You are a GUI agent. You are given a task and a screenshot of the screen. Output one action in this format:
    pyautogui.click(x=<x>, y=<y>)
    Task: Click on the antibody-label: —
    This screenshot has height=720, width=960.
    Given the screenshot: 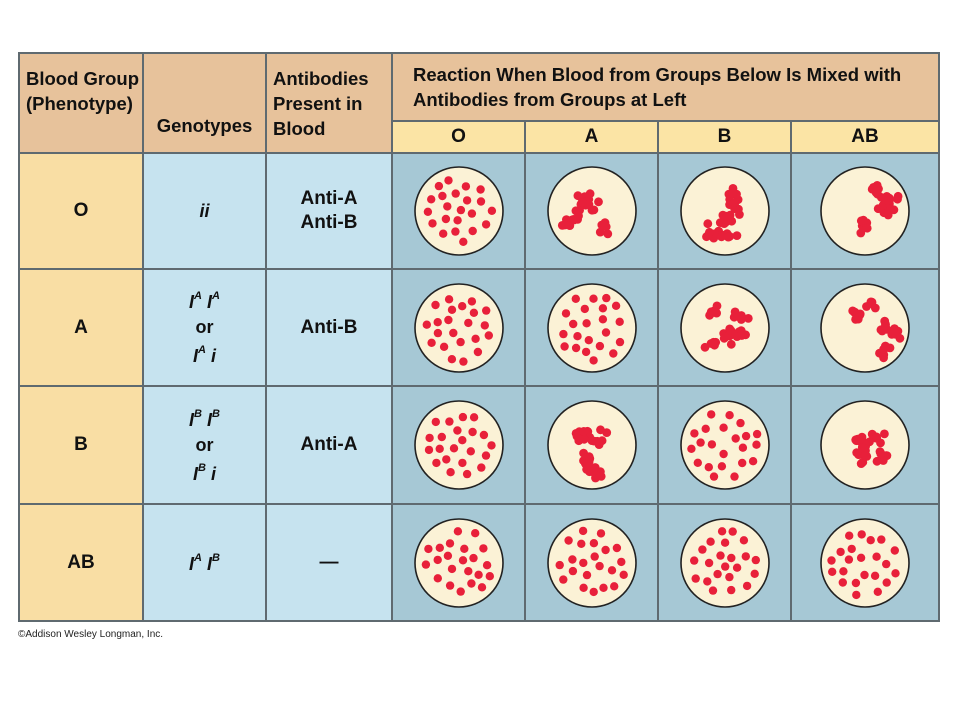 What is the action you would take?
    pyautogui.click(x=329, y=562)
    